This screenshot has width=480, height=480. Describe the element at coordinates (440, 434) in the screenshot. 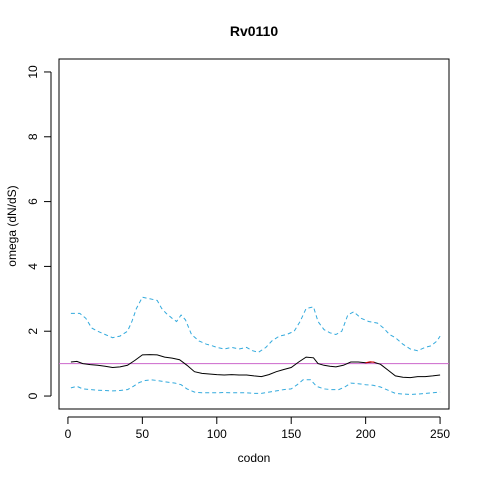

I see `x-tick-label-250: 250` at that location.